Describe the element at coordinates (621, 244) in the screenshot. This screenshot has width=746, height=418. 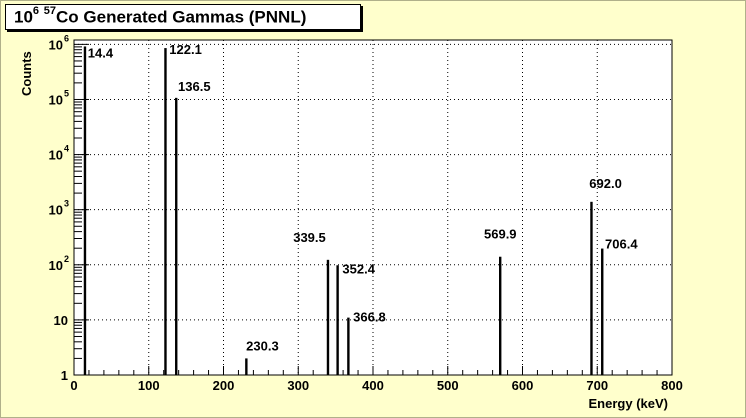
I see `peak-label-706.4: 706.4` at that location.